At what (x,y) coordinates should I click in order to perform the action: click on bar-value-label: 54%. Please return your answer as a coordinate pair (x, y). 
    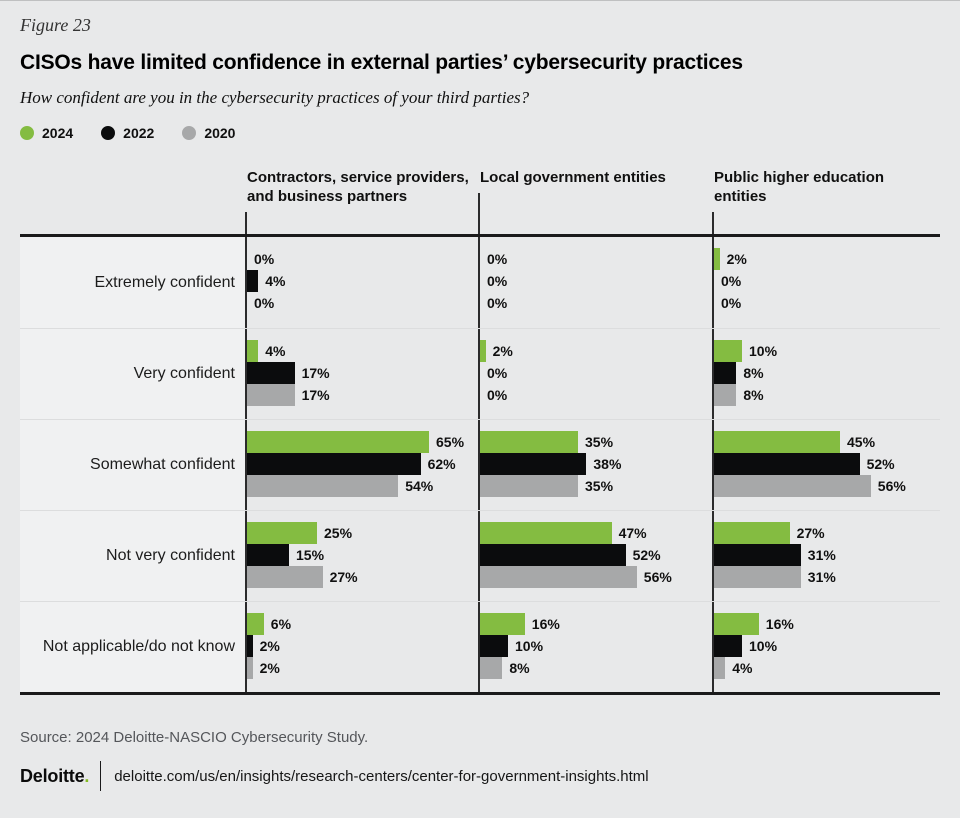
    Looking at the image, I should click on (419, 486).